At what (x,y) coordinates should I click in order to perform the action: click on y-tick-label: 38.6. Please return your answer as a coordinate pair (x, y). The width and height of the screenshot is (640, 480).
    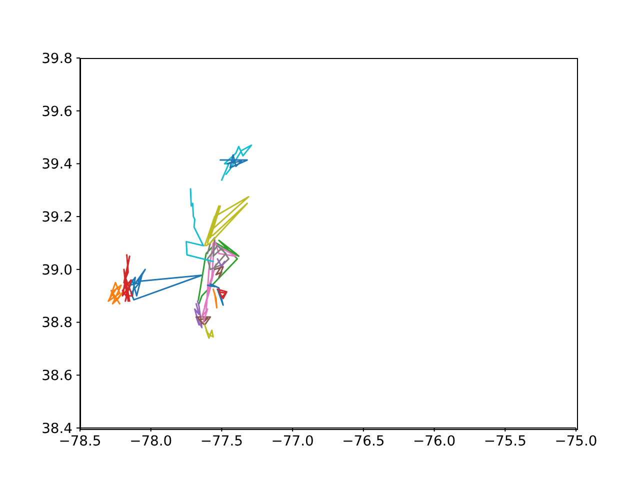
    Looking at the image, I should click on (57, 376).